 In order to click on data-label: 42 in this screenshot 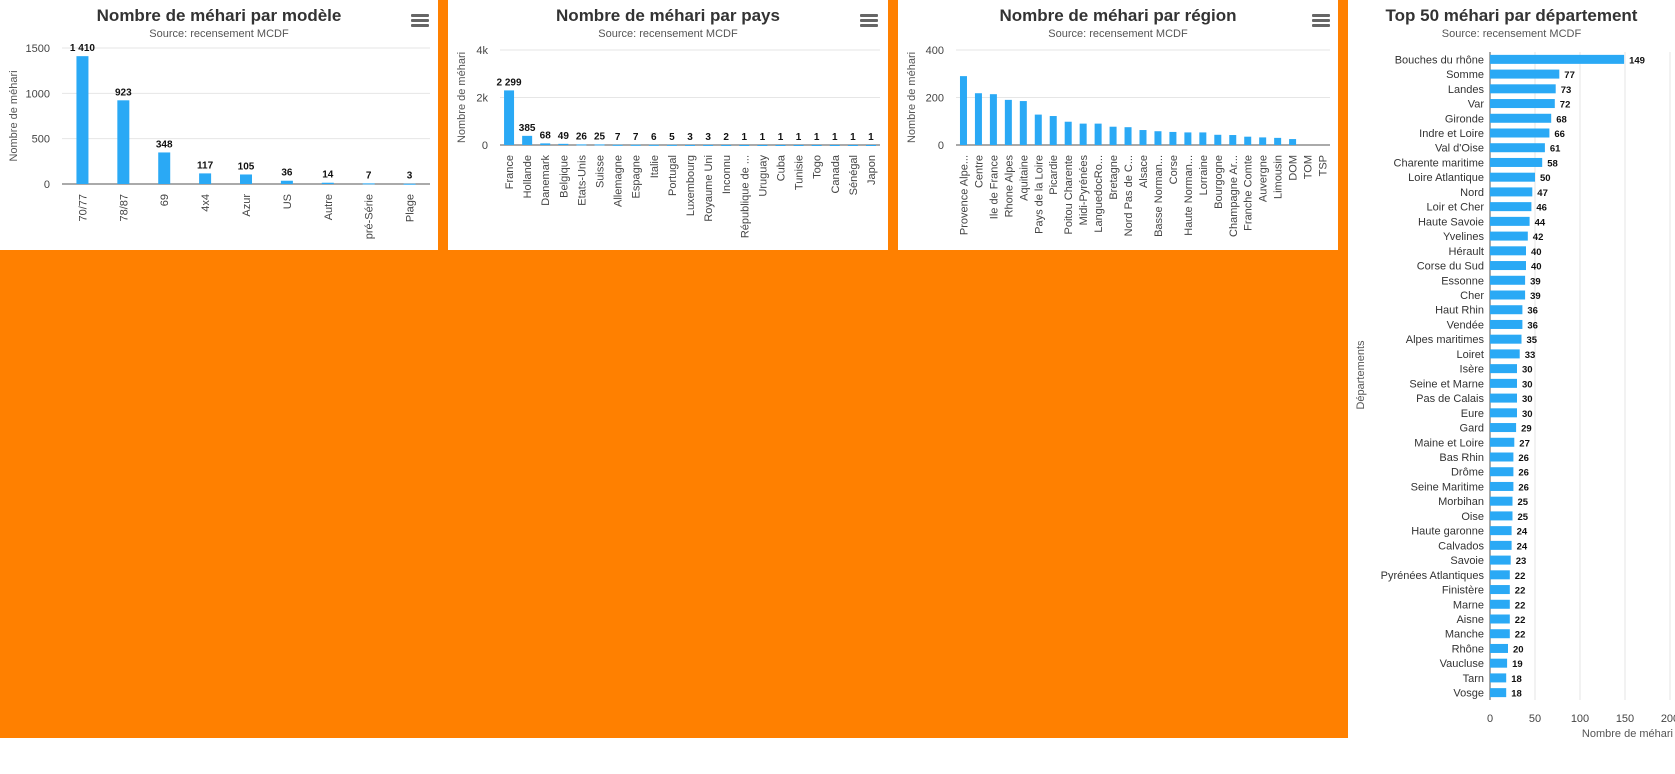, I will do `click(1538, 237)`.